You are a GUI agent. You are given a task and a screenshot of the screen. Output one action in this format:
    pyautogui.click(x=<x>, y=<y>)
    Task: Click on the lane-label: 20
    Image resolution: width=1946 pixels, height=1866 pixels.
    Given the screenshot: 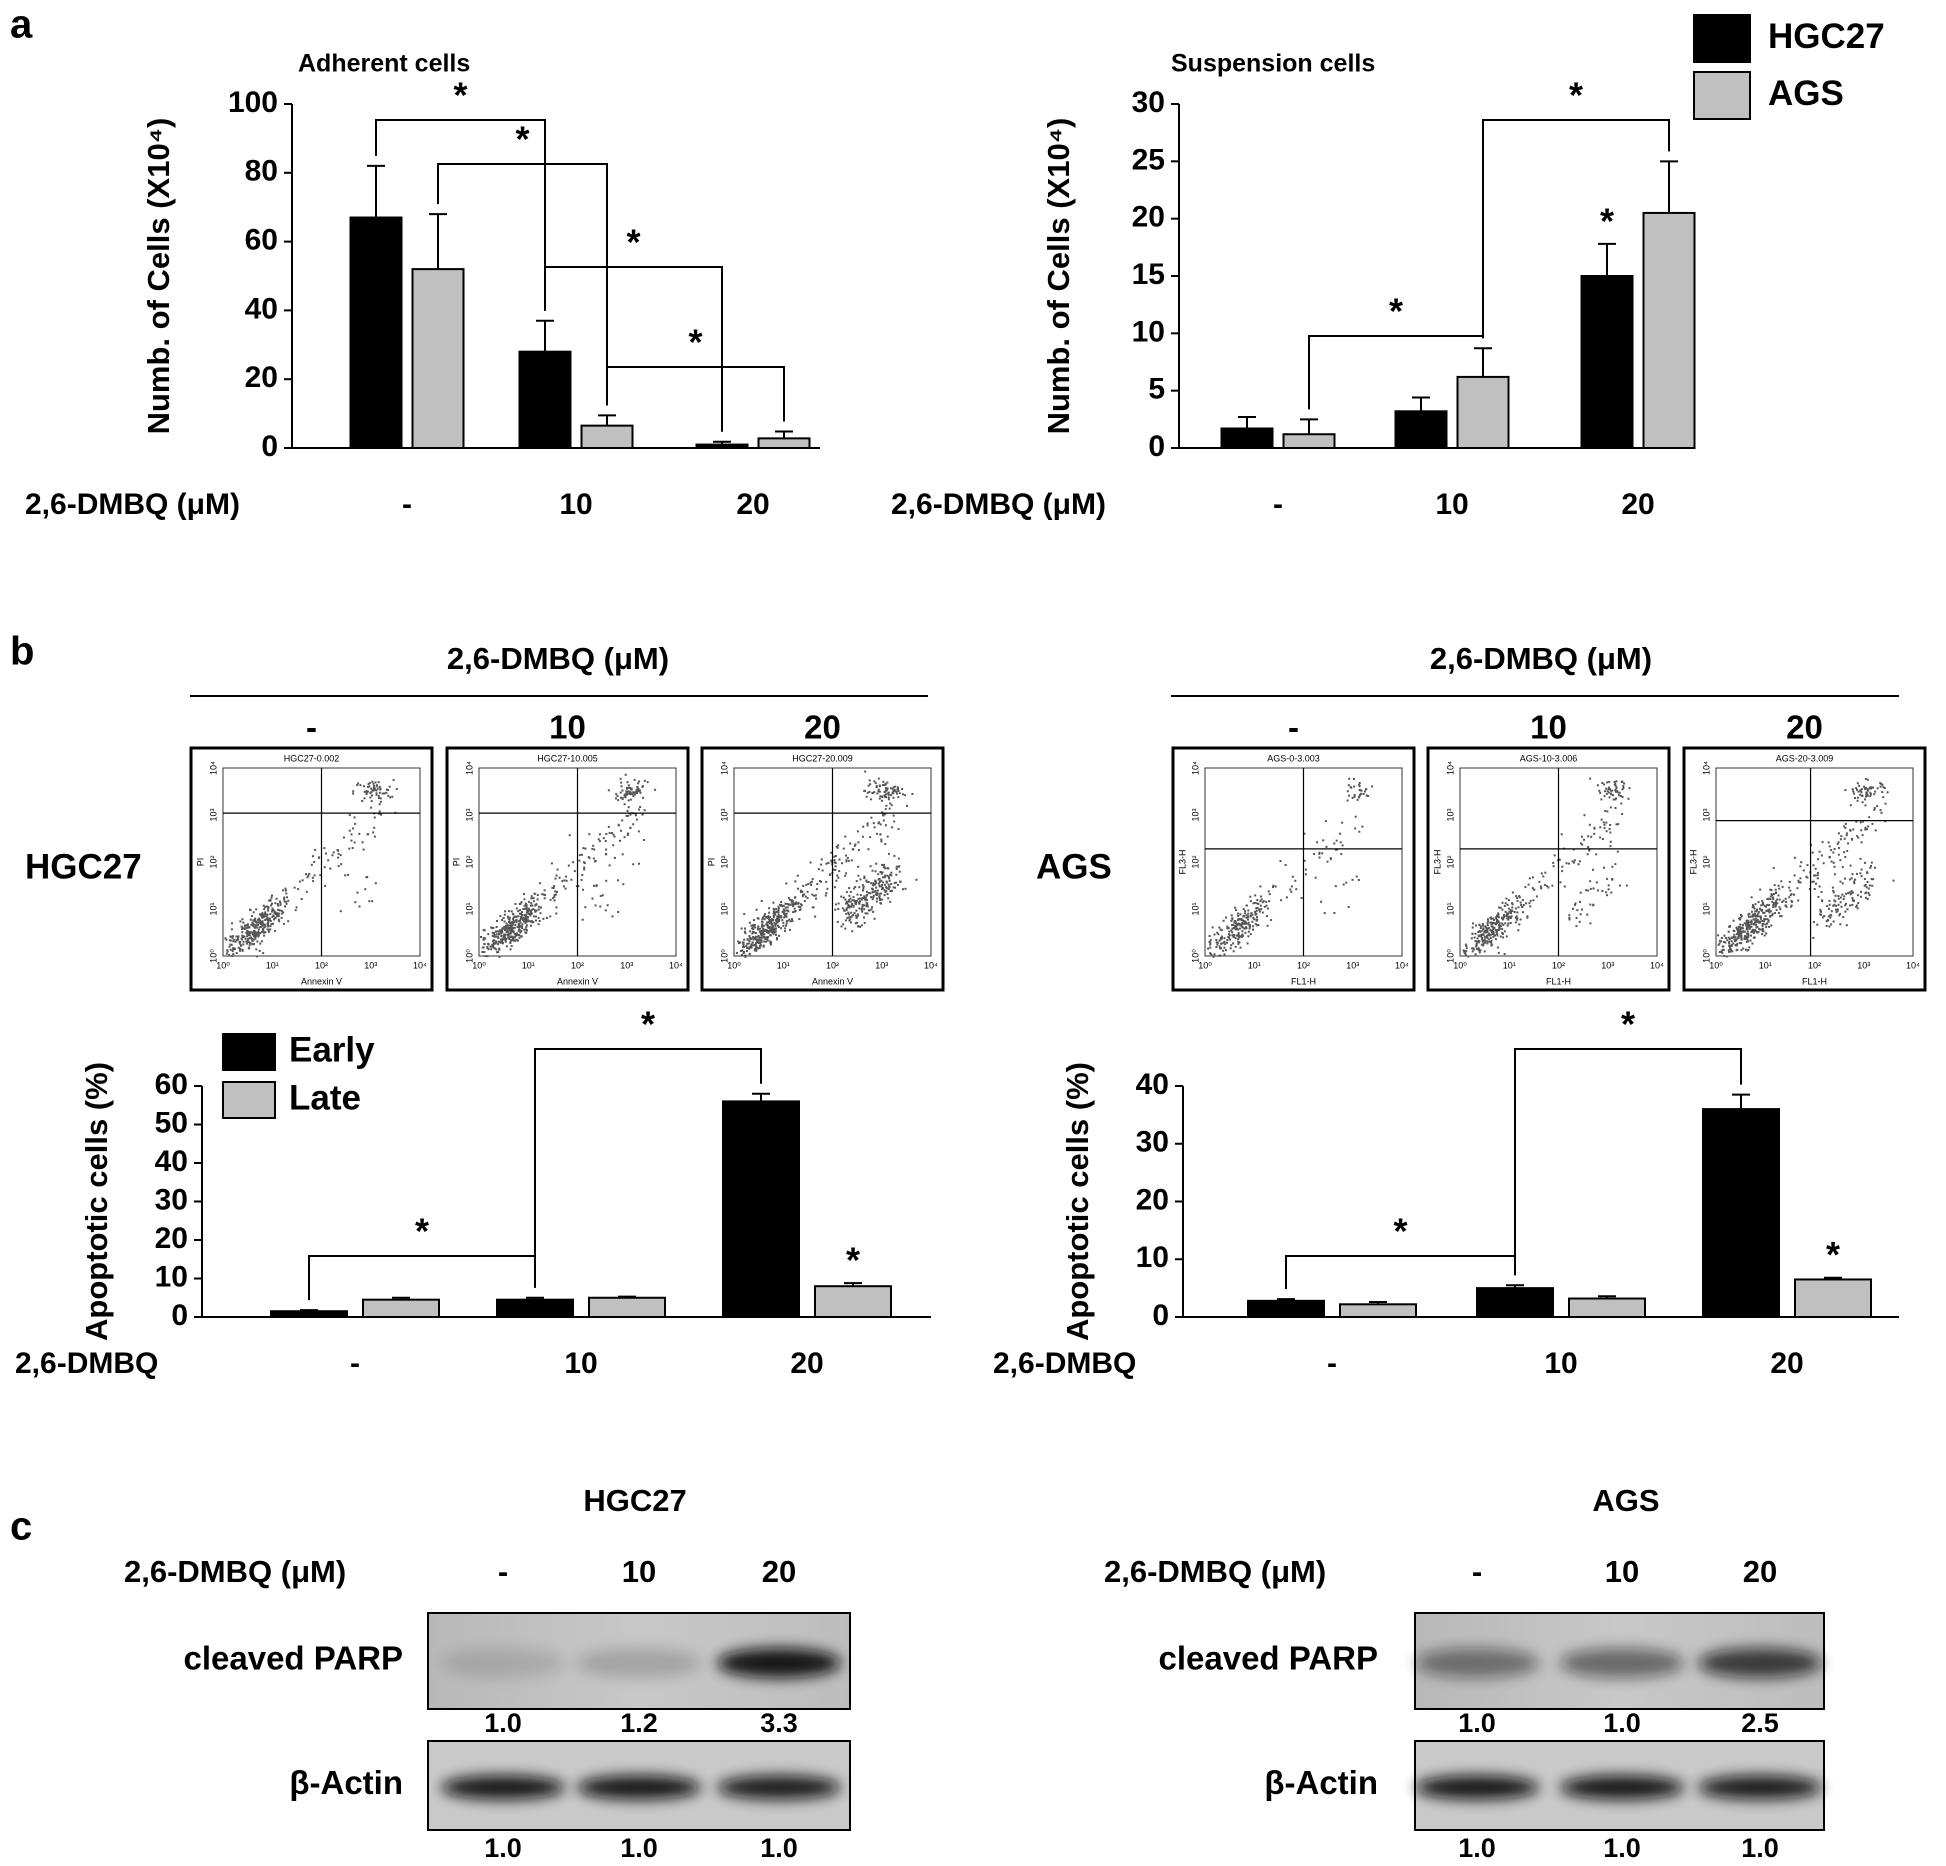 What is the action you would take?
    pyautogui.click(x=1760, y=1571)
    